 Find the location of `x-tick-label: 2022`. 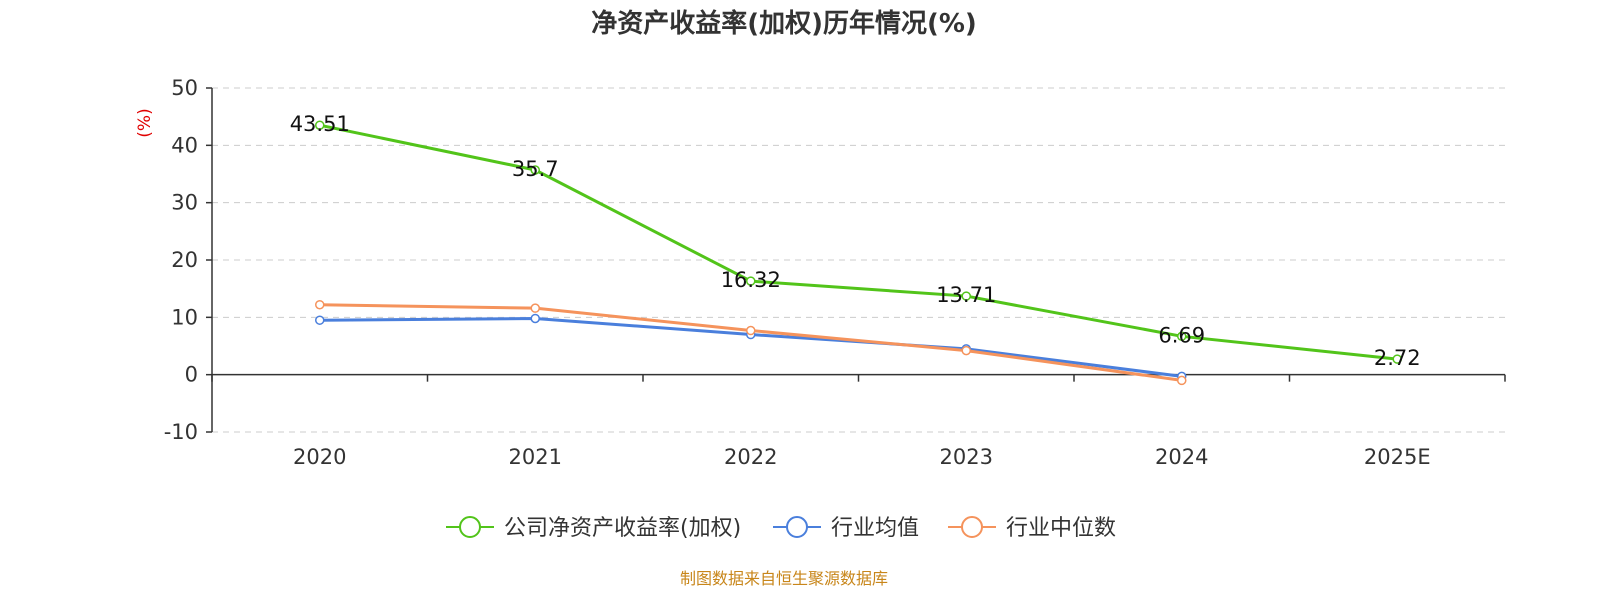

x-tick-label: 2022 is located at coordinates (750, 457).